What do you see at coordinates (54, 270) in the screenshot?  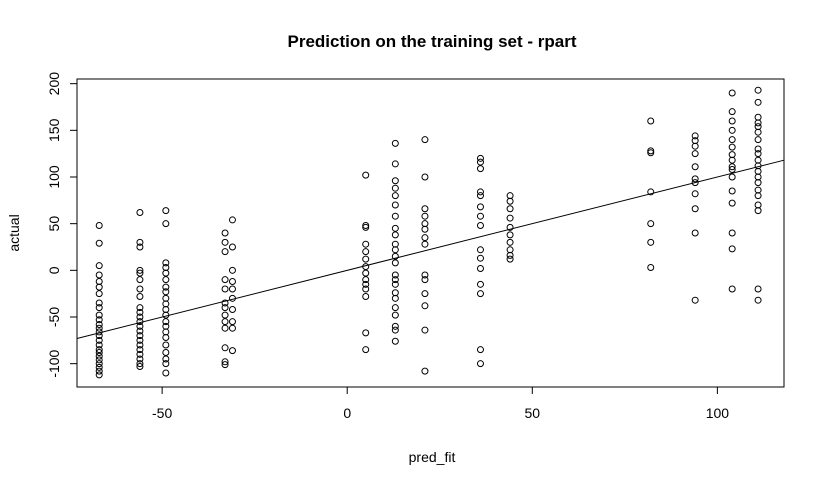 I see `y-tick-label: 0` at bounding box center [54, 270].